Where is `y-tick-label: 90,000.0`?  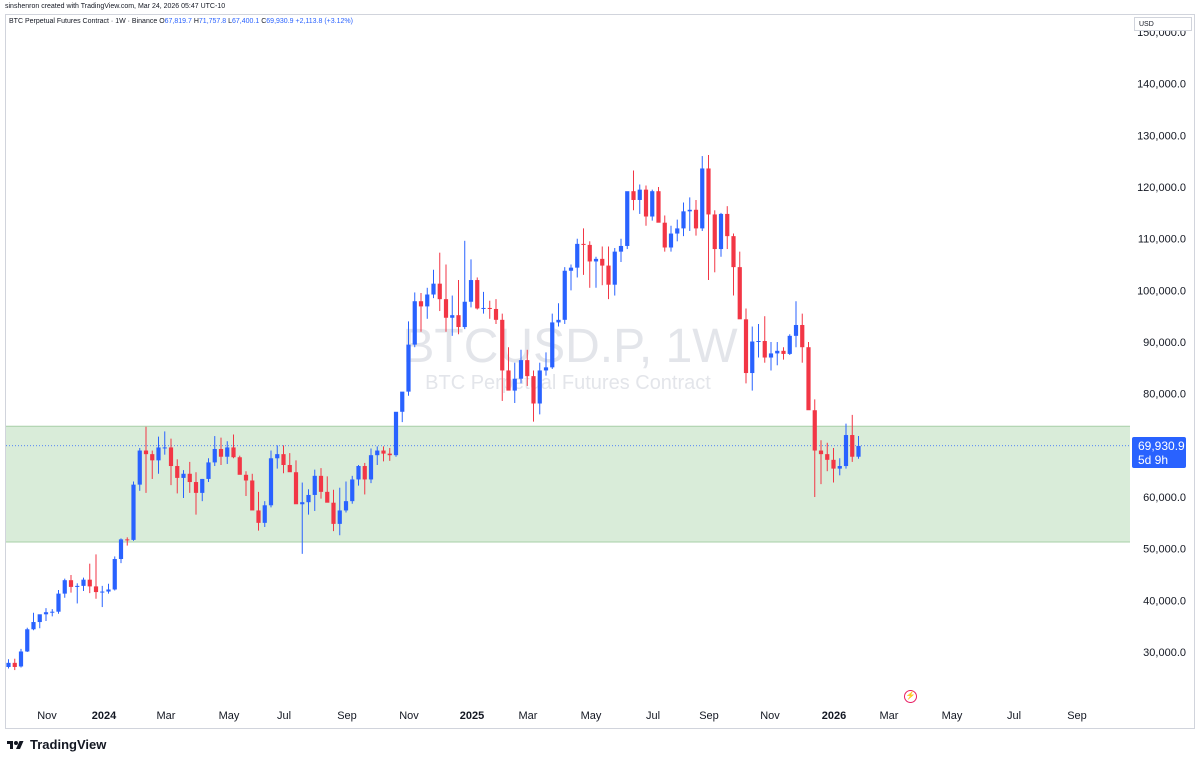 y-tick-label: 90,000.0 is located at coordinates (1164, 343).